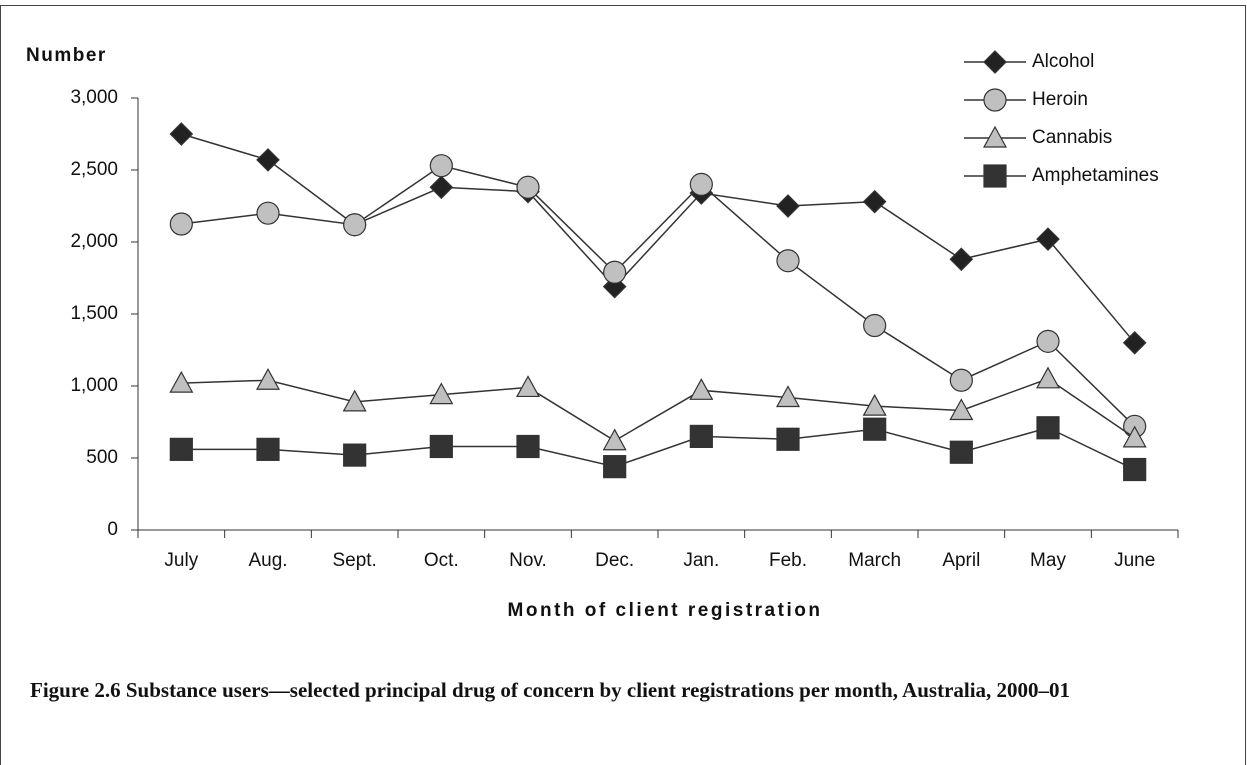 This screenshot has height=765, width=1247. What do you see at coordinates (267, 560) in the screenshot?
I see `x-tick-label: Aug.` at bounding box center [267, 560].